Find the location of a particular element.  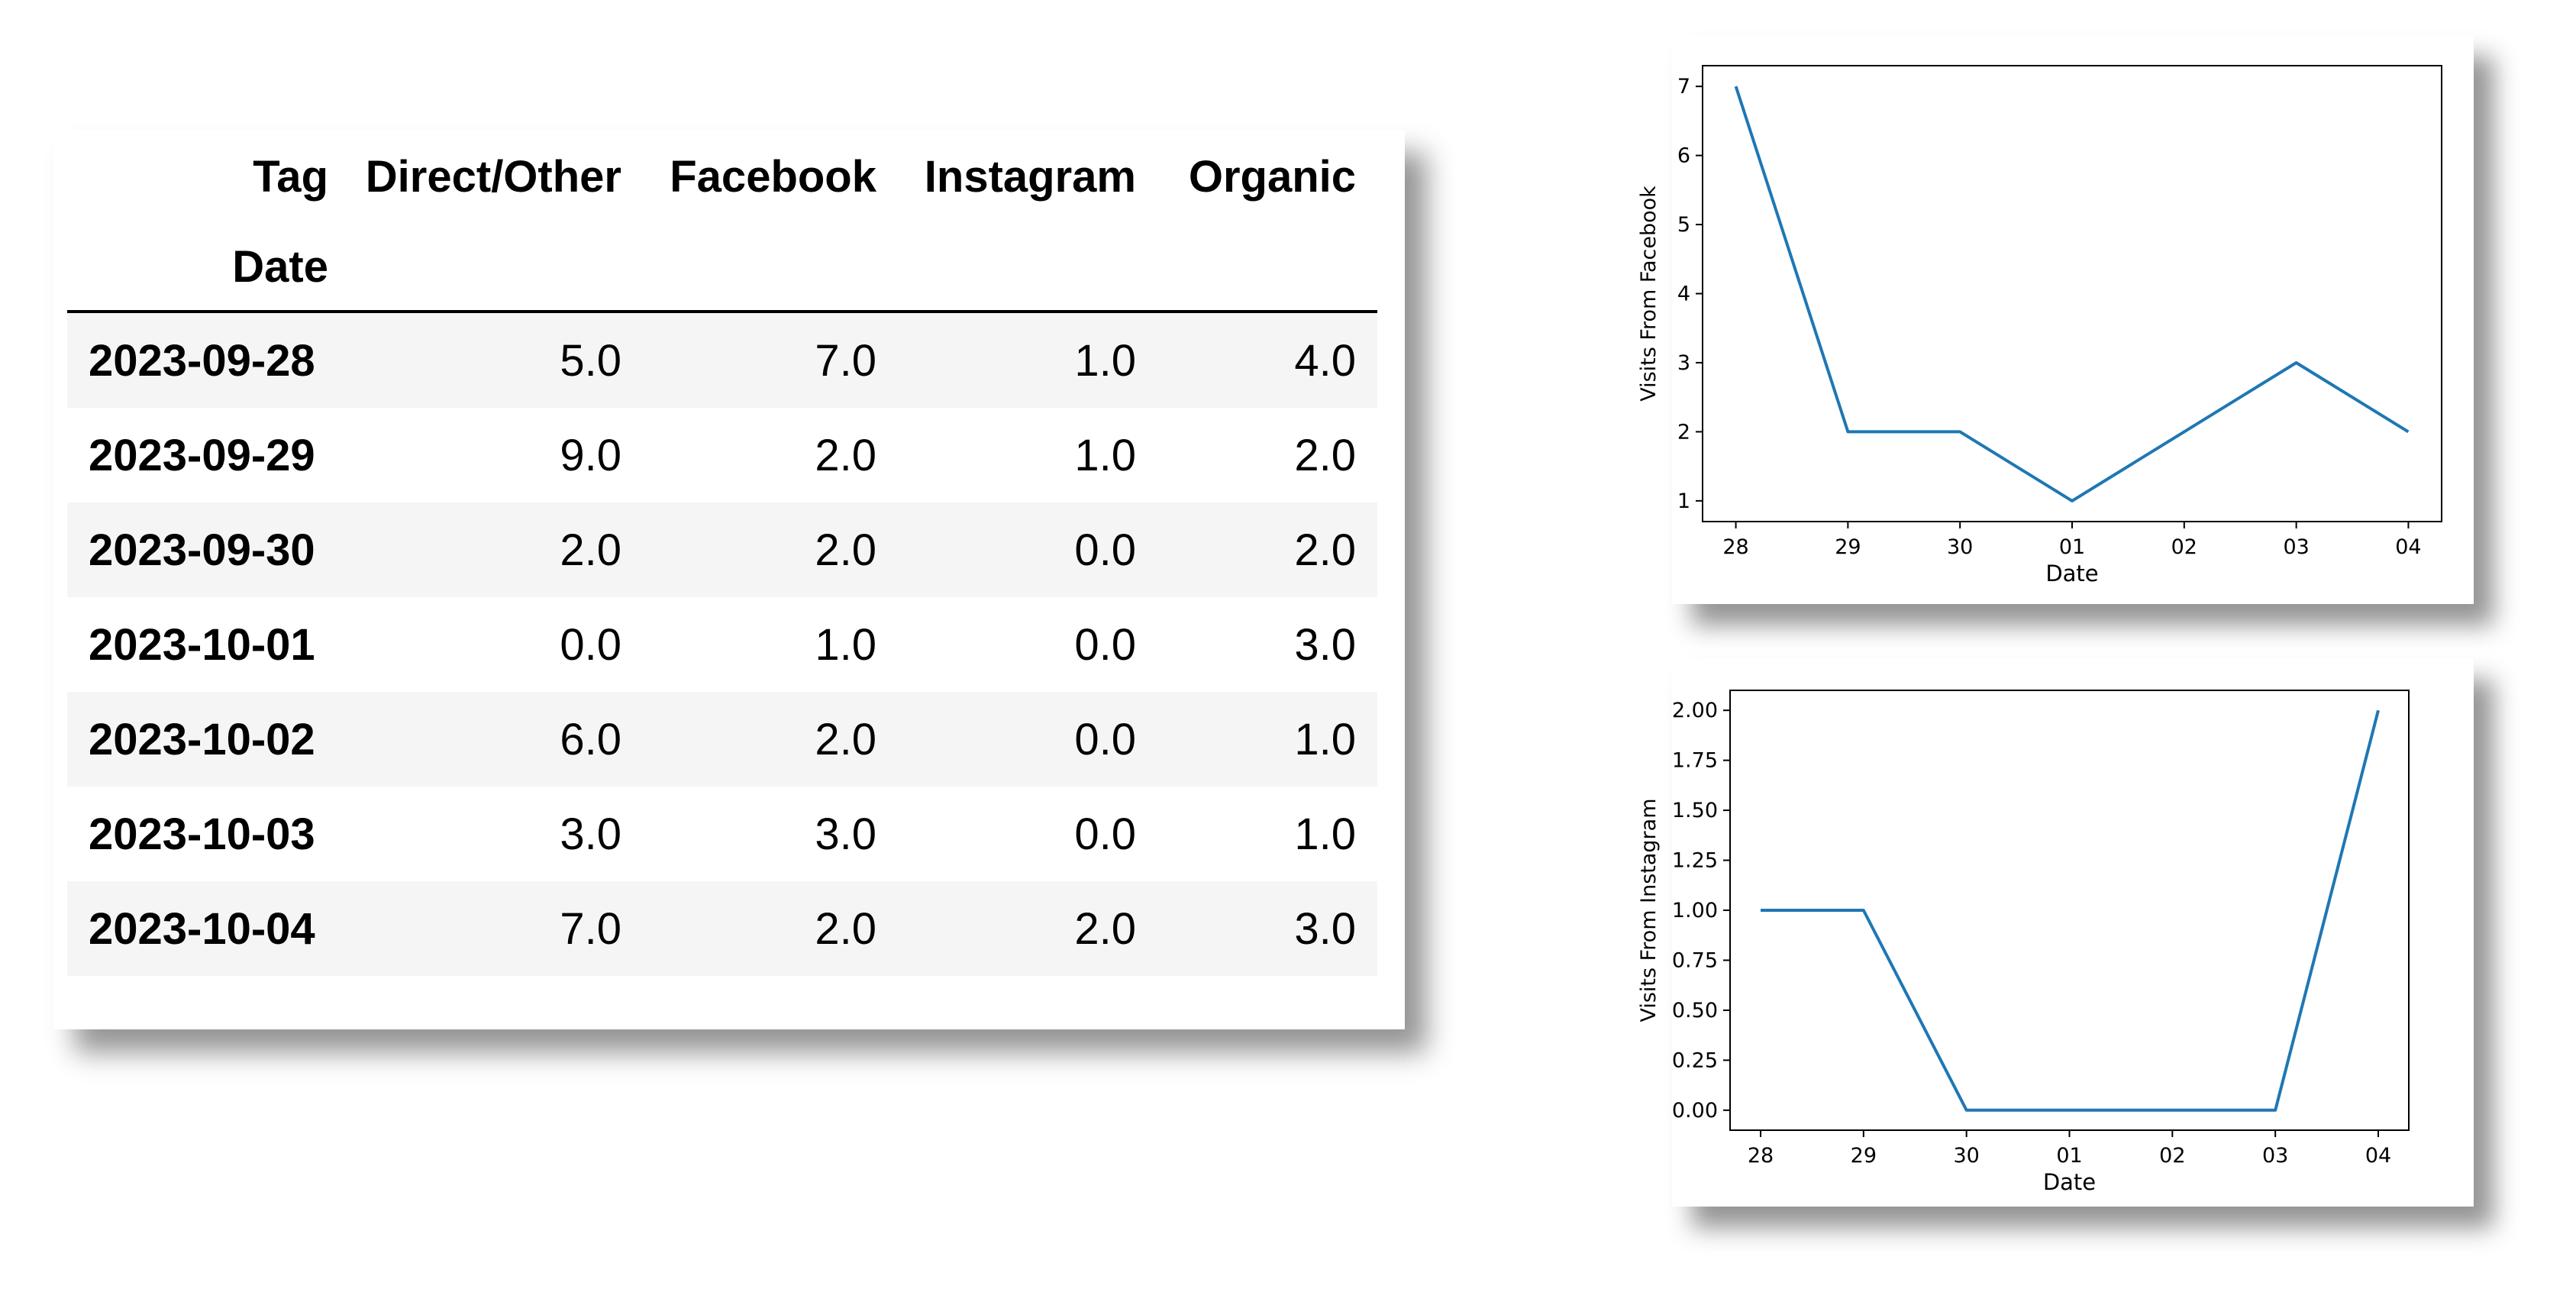

index-name-header: Date is located at coordinates (208, 268).